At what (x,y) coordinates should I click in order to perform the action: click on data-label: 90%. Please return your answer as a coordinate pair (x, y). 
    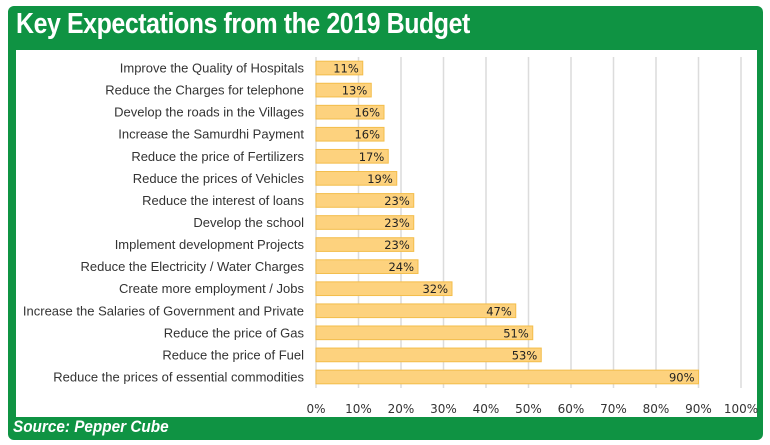
    Looking at the image, I should click on (682, 377).